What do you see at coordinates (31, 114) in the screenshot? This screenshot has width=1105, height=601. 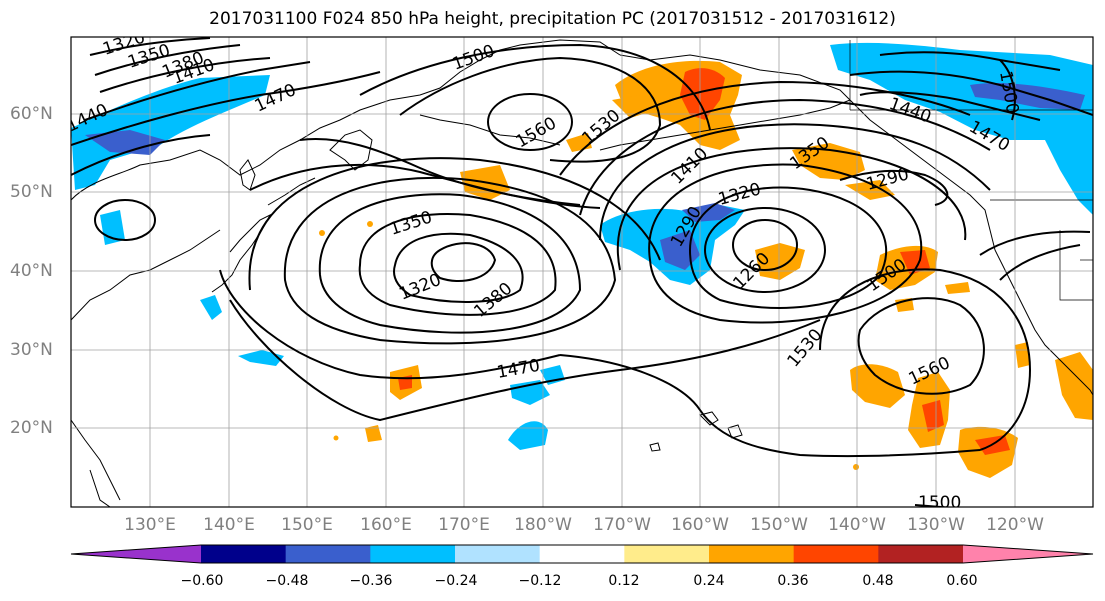 I see `lat-label: 60°N` at bounding box center [31, 114].